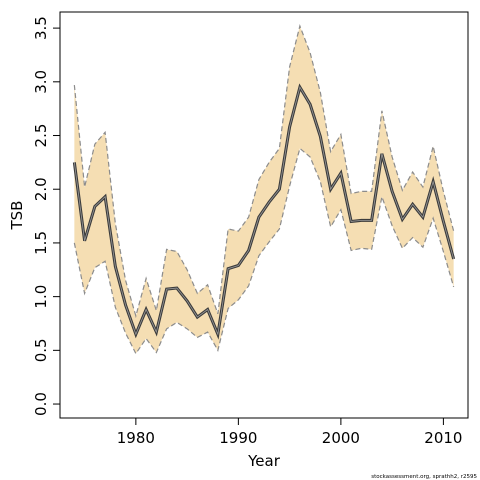  I want to click on x-tick-label: 2000, so click(341, 438).